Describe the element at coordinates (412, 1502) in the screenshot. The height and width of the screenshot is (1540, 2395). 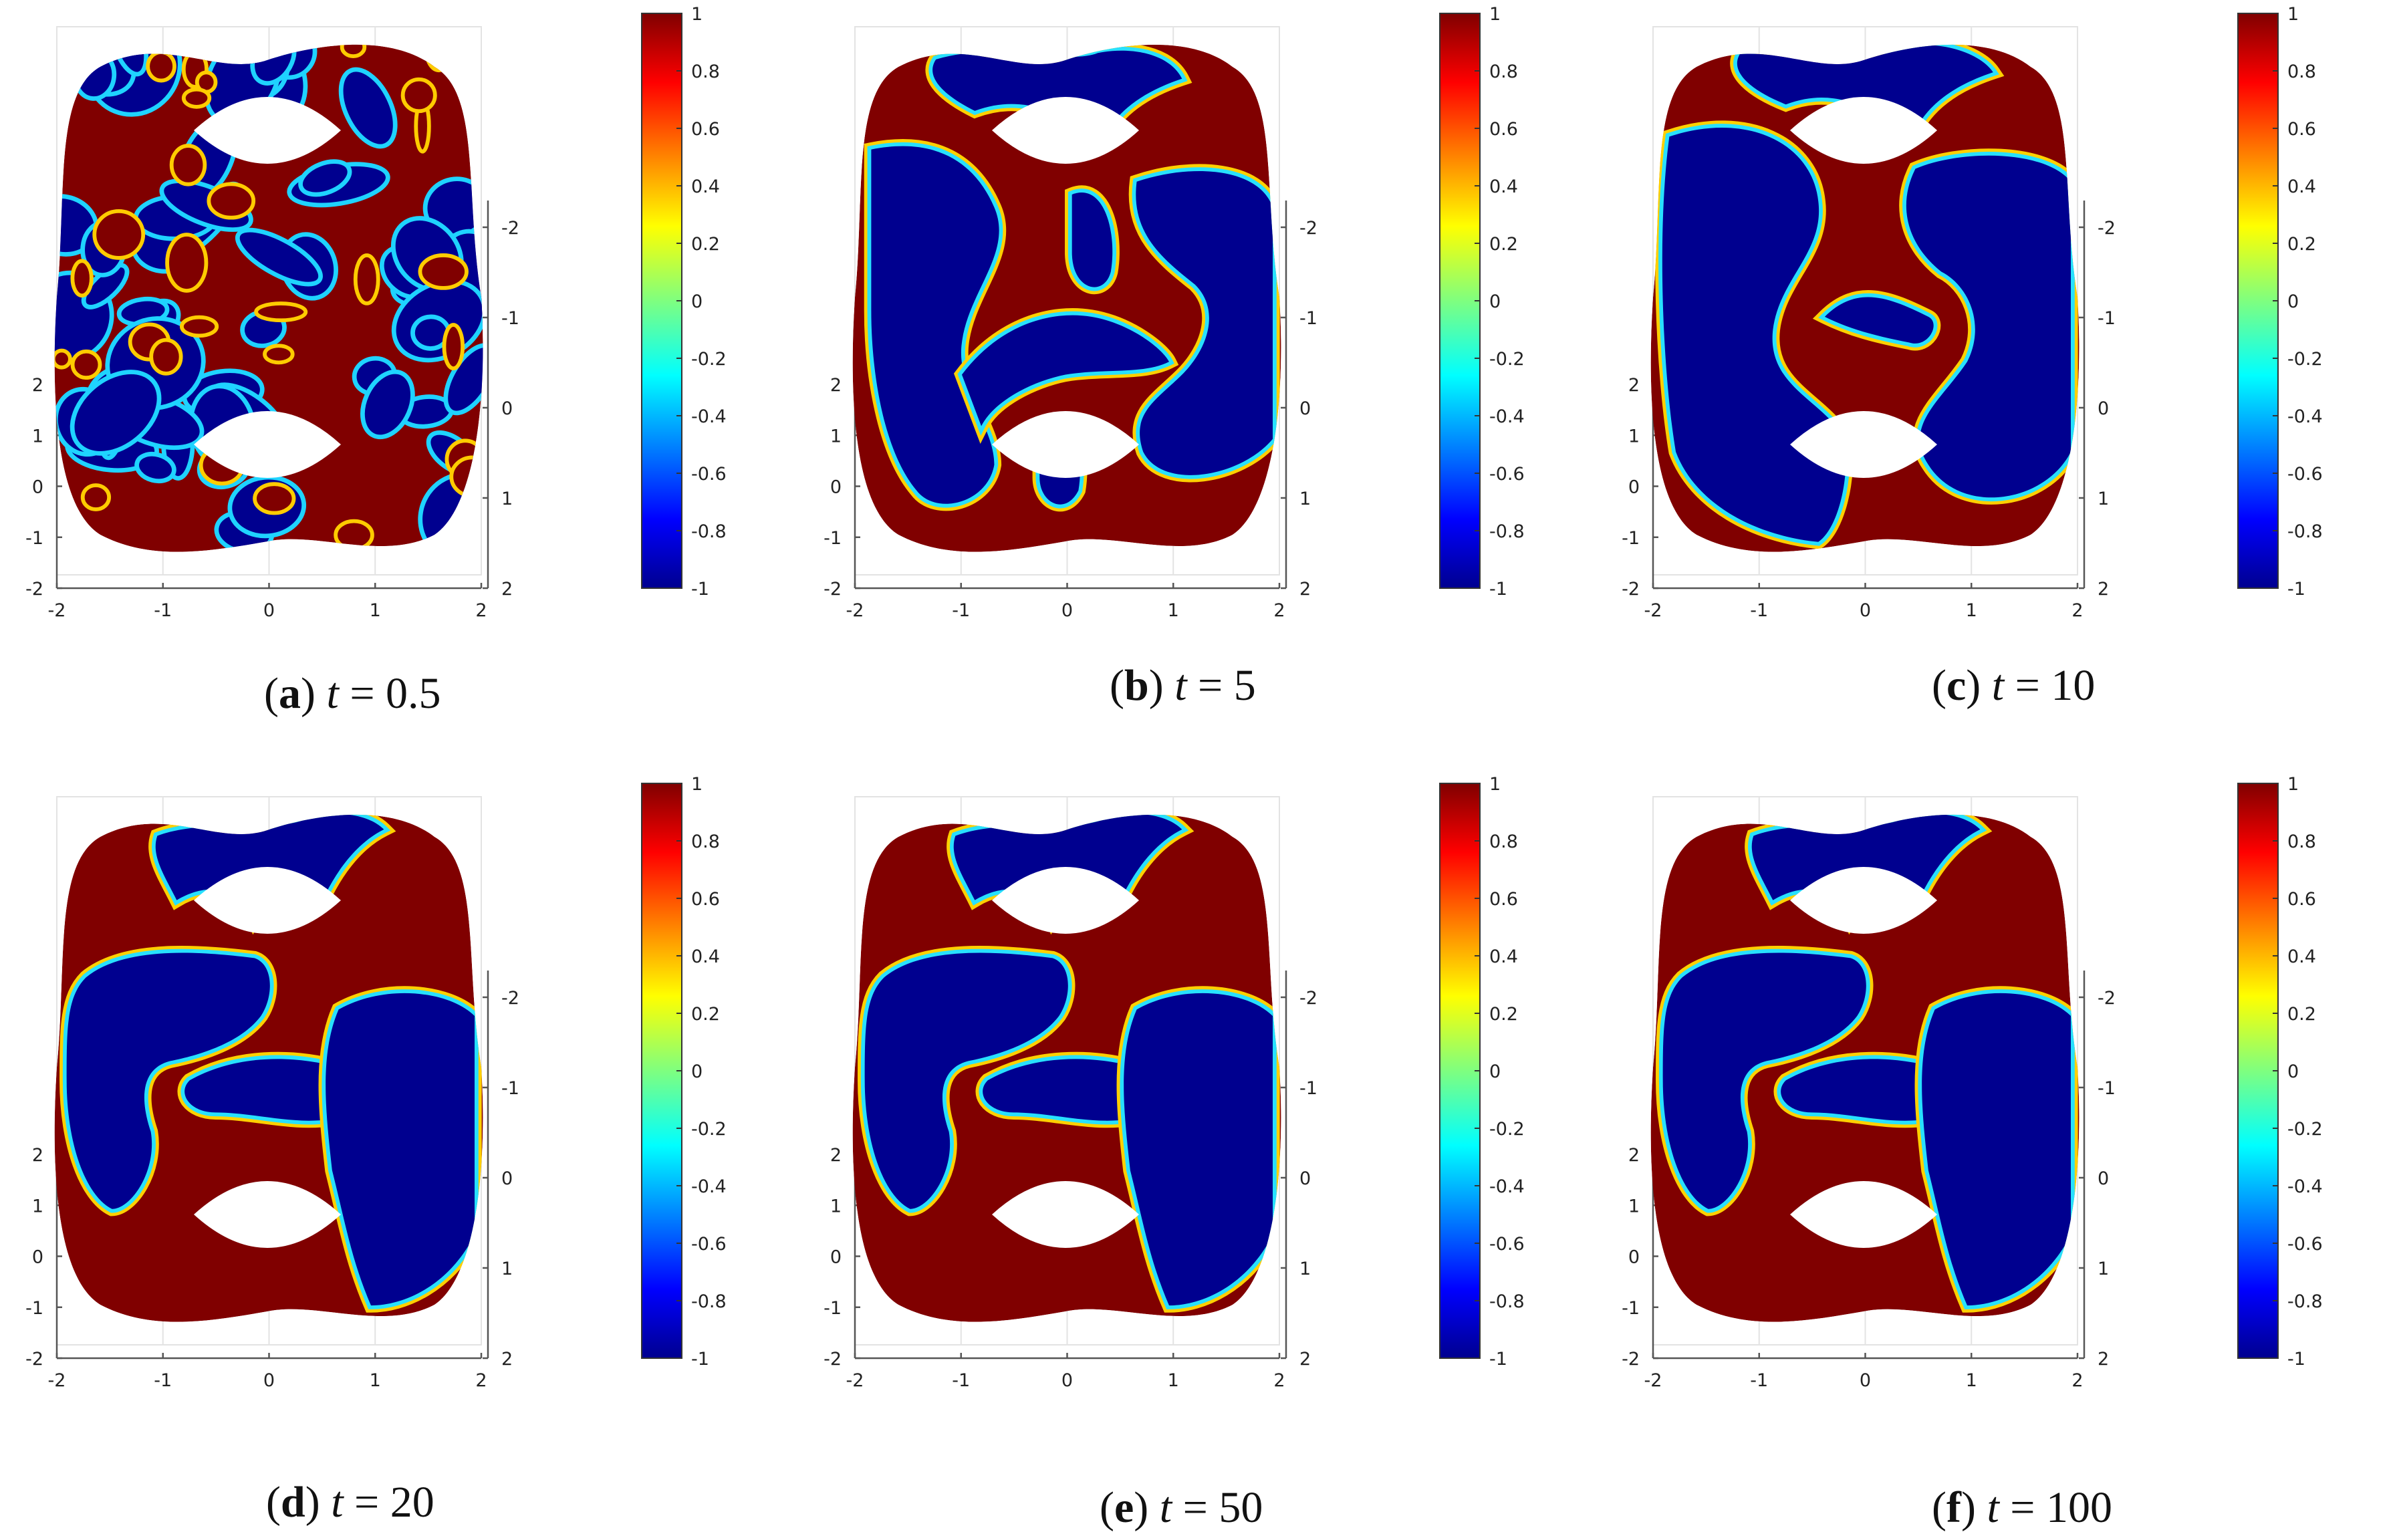
I see `time-value: 20` at that location.